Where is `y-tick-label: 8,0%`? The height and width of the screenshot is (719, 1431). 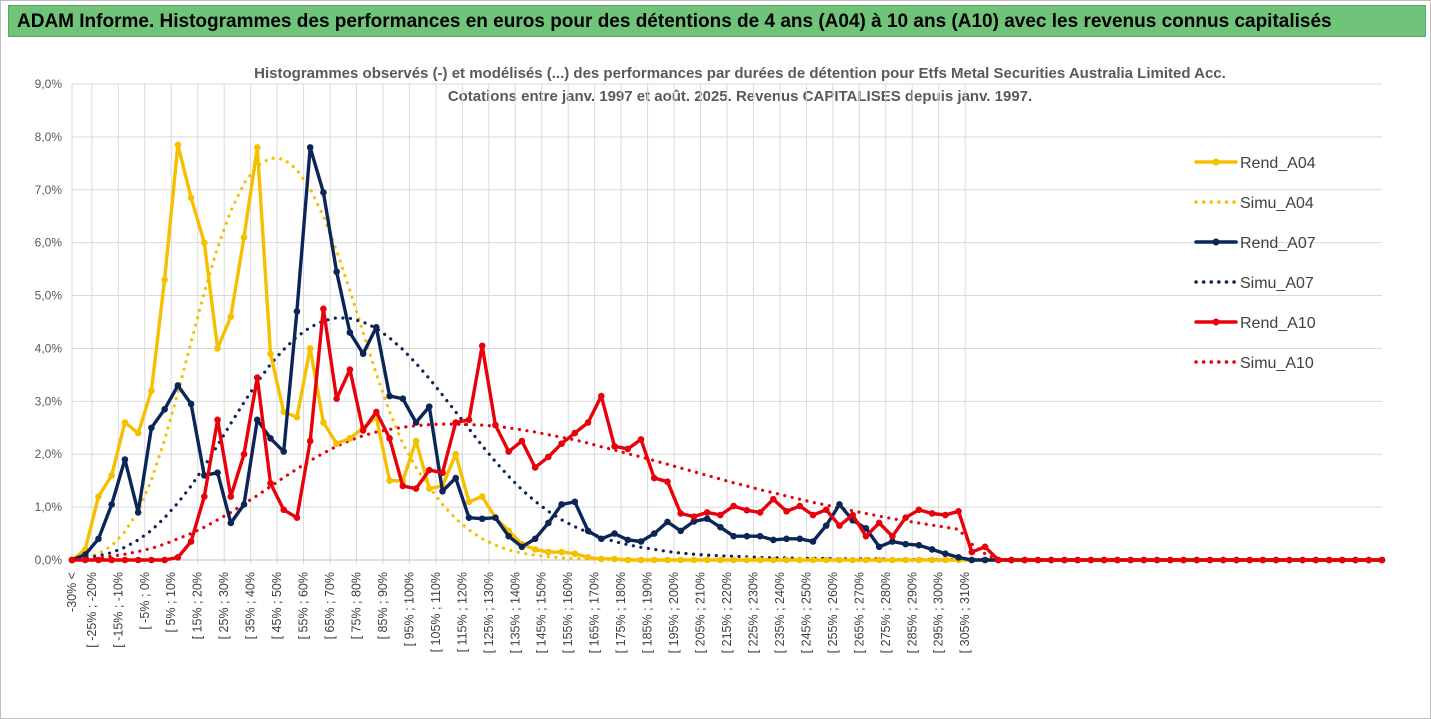
y-tick-label: 8,0% is located at coordinates (49, 137).